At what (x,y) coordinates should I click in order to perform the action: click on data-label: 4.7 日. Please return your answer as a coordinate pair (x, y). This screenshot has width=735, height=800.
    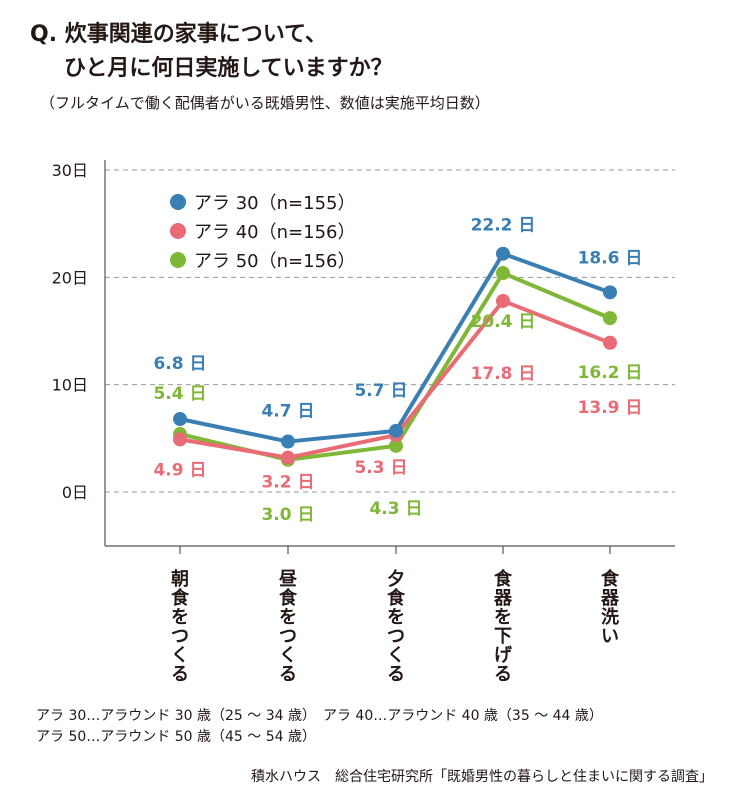
    Looking at the image, I should click on (287, 412).